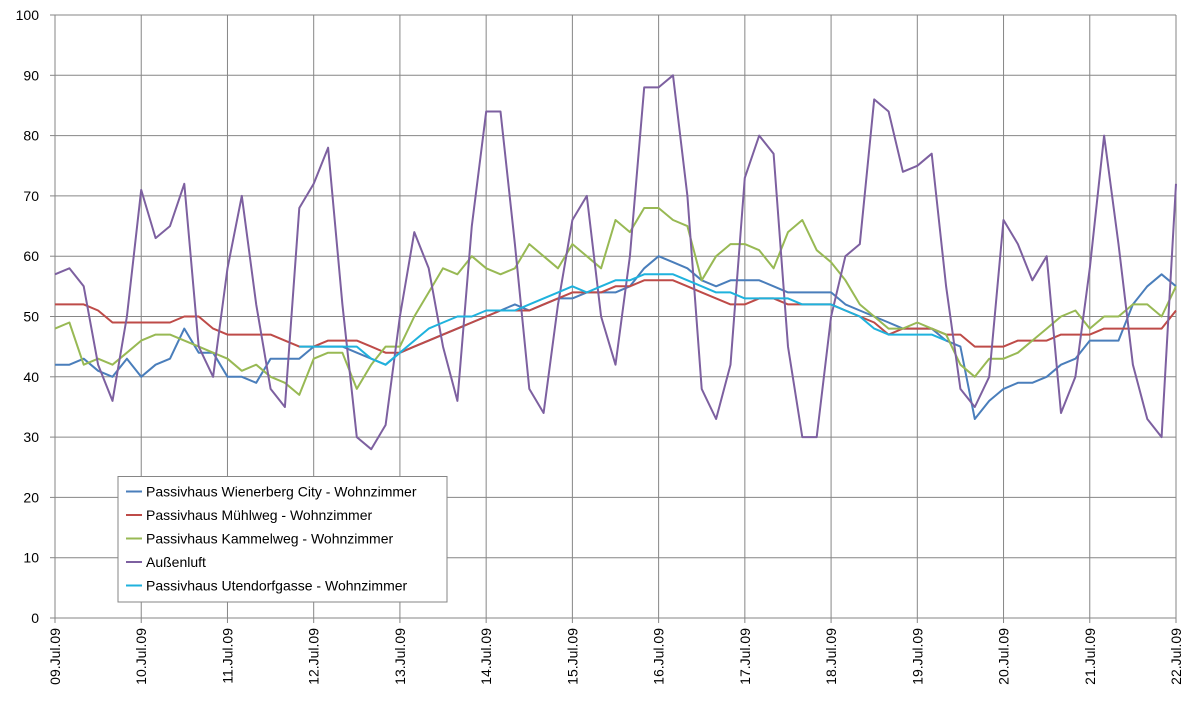  Describe the element at coordinates (31, 256) in the screenshot. I see `y-tick-label: 60` at that location.